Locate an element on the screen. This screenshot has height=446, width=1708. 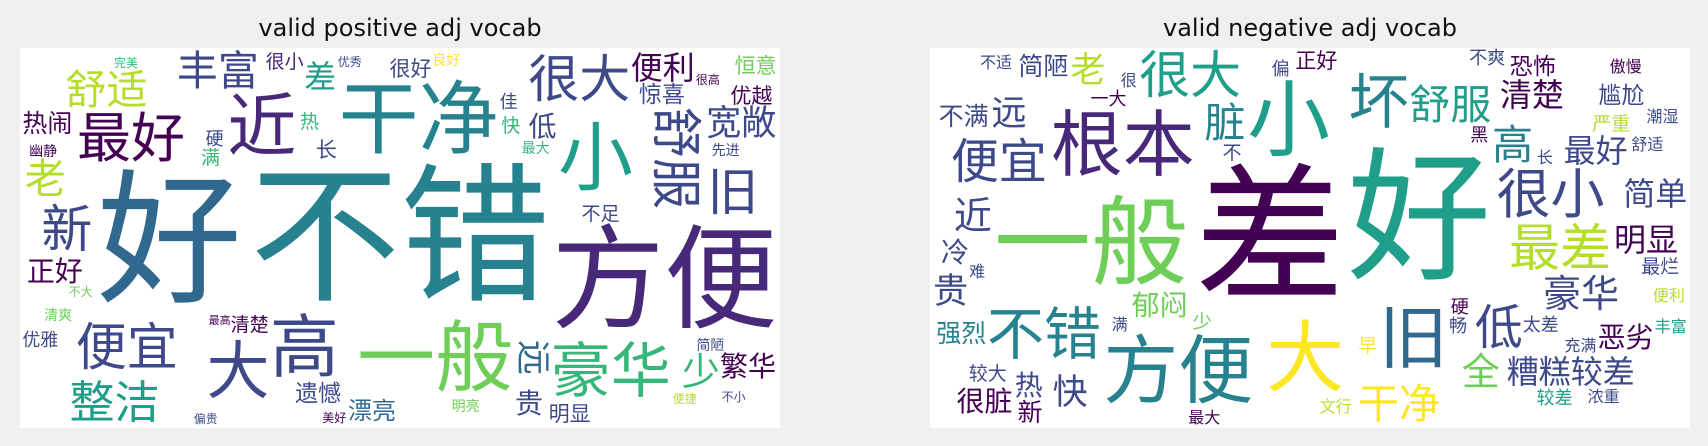
word-1-57: 文行 is located at coordinates (1335, 406).